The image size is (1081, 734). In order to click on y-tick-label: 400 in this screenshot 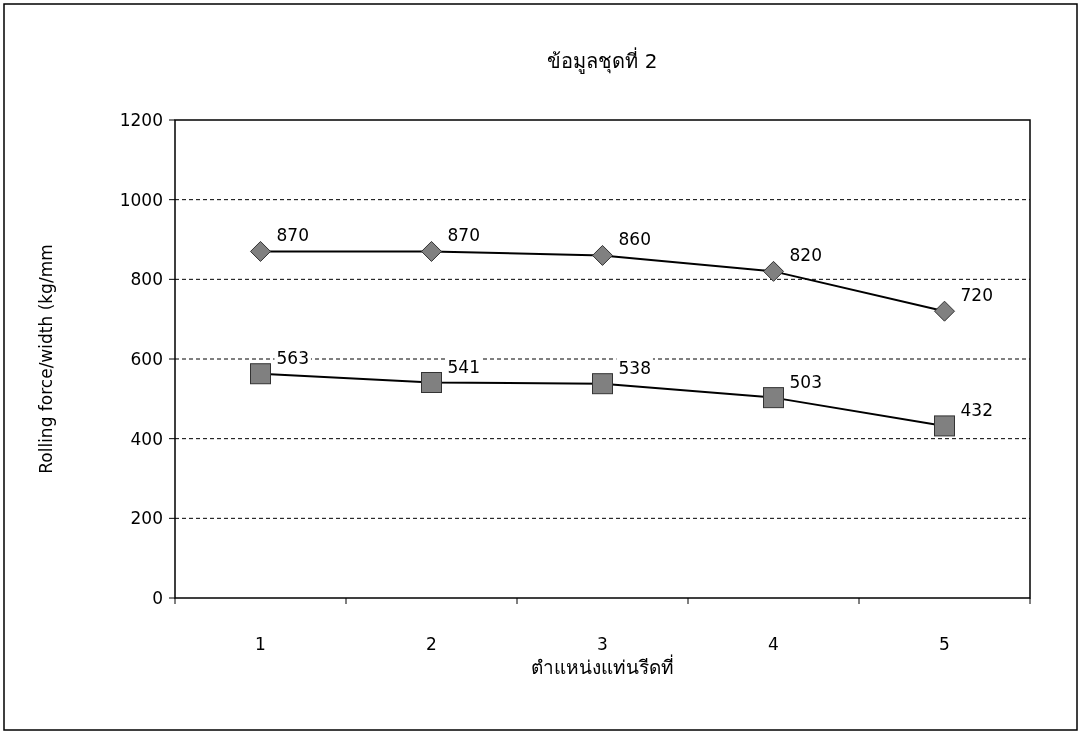, I will do `click(146, 438)`.